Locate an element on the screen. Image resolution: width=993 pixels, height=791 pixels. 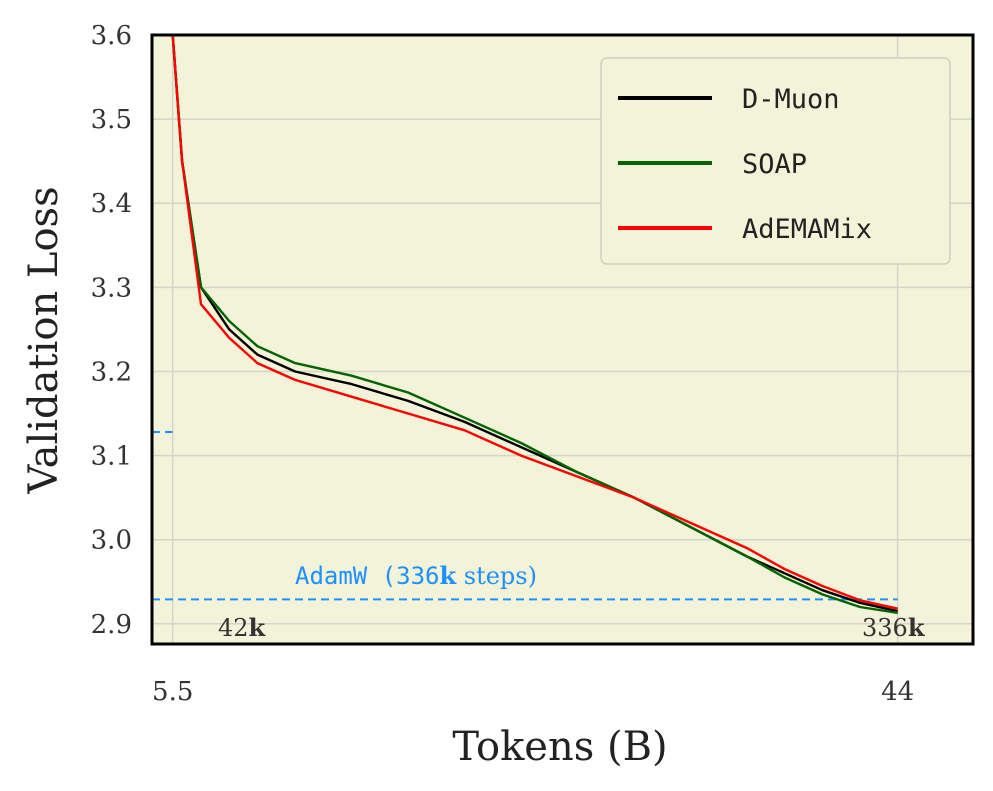
x-axis-ticks: 5.5 44 is located at coordinates (533, 692).